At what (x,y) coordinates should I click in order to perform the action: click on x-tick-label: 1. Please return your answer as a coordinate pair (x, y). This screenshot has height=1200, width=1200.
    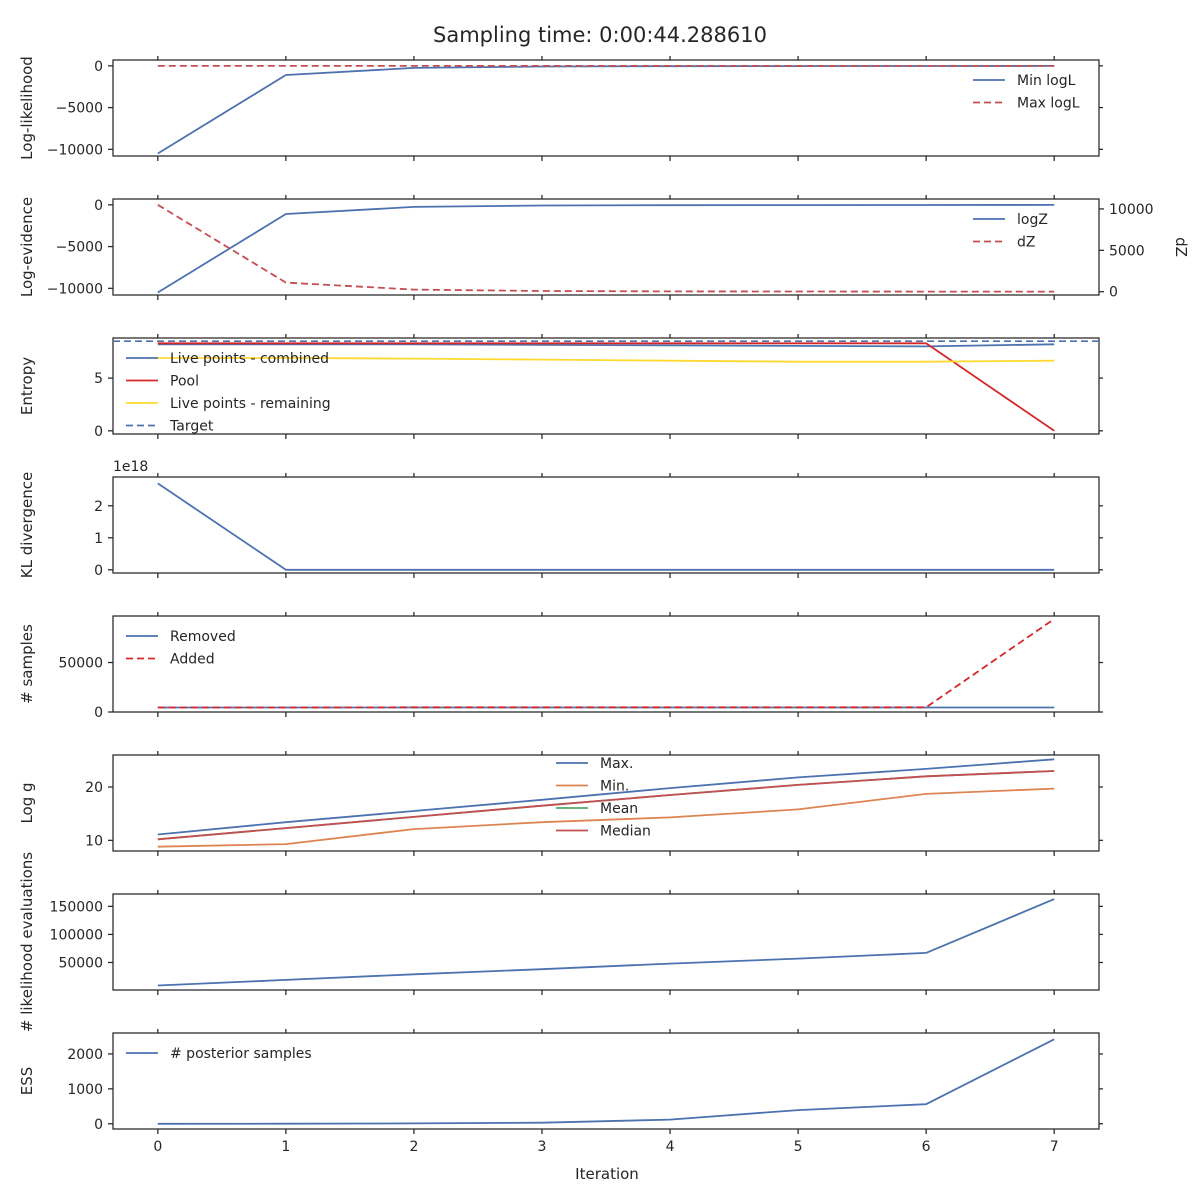
    Looking at the image, I should click on (285, 1147).